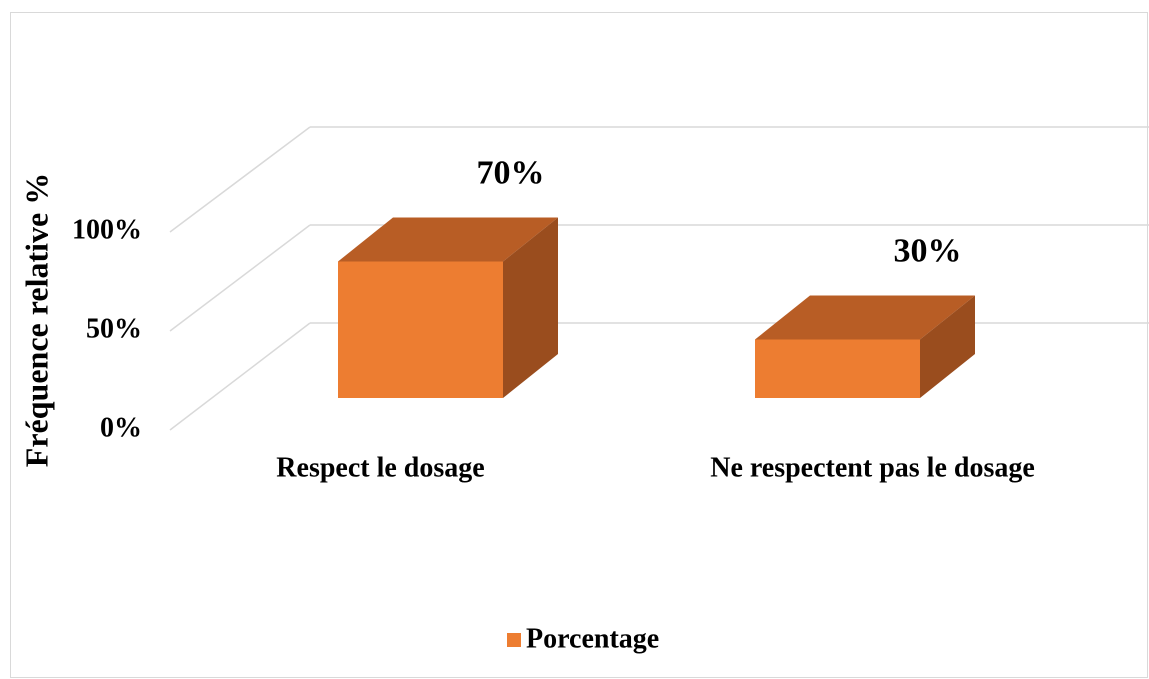 The height and width of the screenshot is (679, 1149). Describe the element at coordinates (114, 328) in the screenshot. I see `y-tick-label: 50%` at that location.